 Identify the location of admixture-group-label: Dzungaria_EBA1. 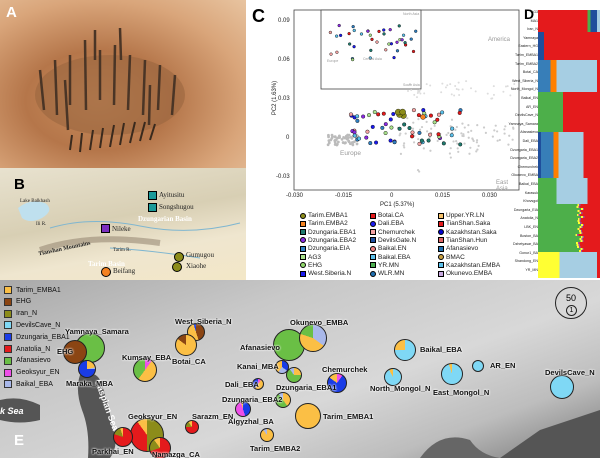
(524, 149).